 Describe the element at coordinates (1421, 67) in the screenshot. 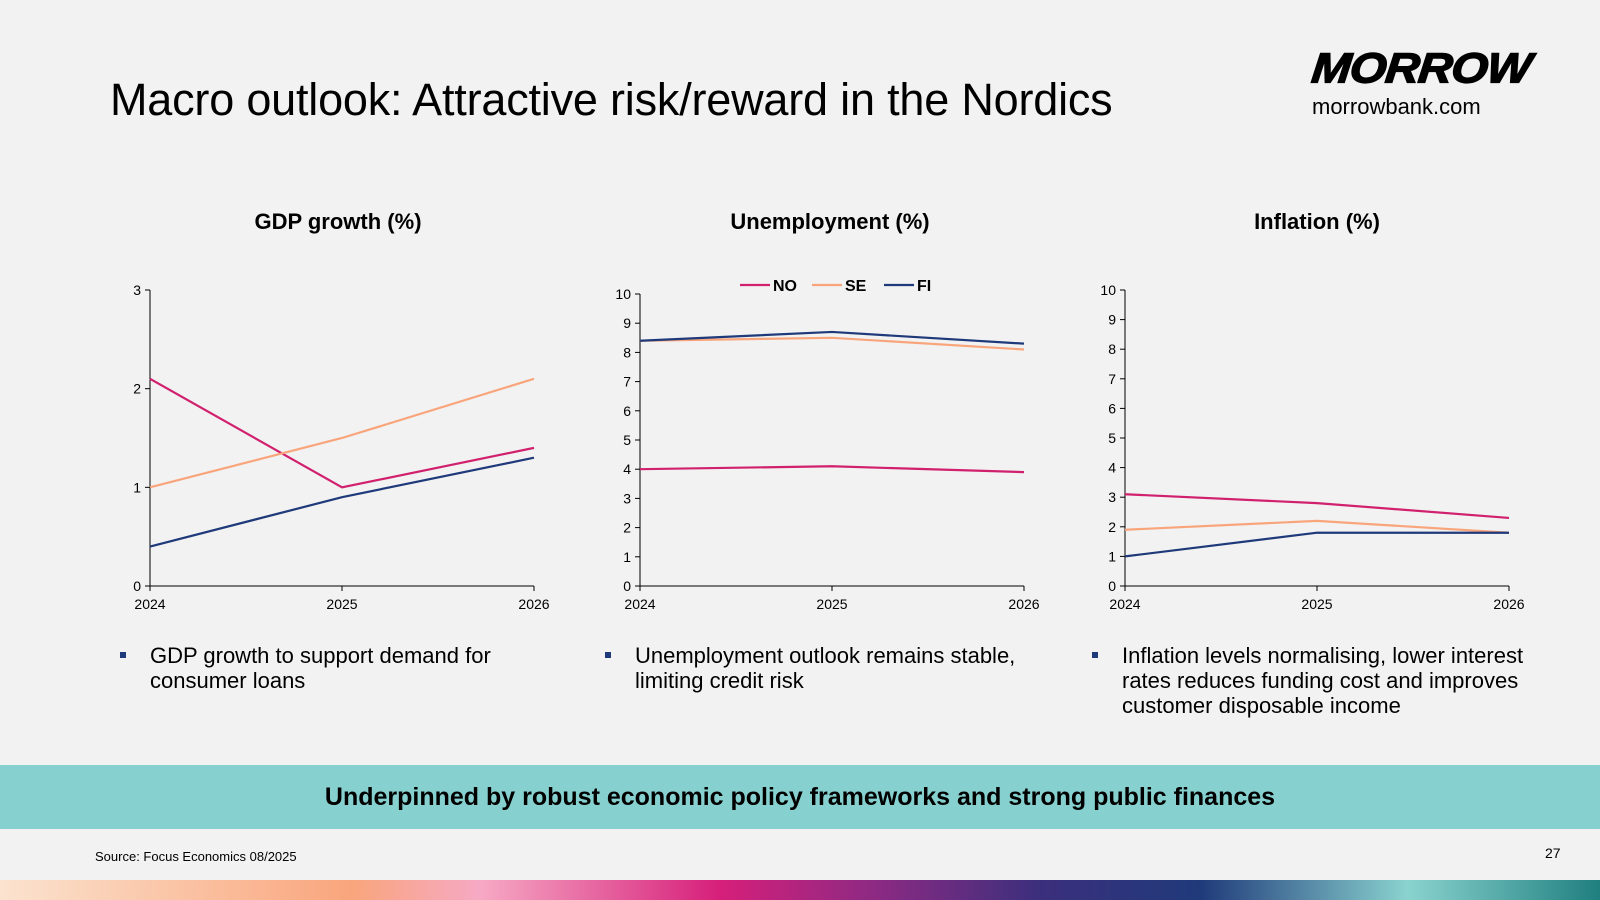

I see `logo-wordmark: MORROW` at that location.